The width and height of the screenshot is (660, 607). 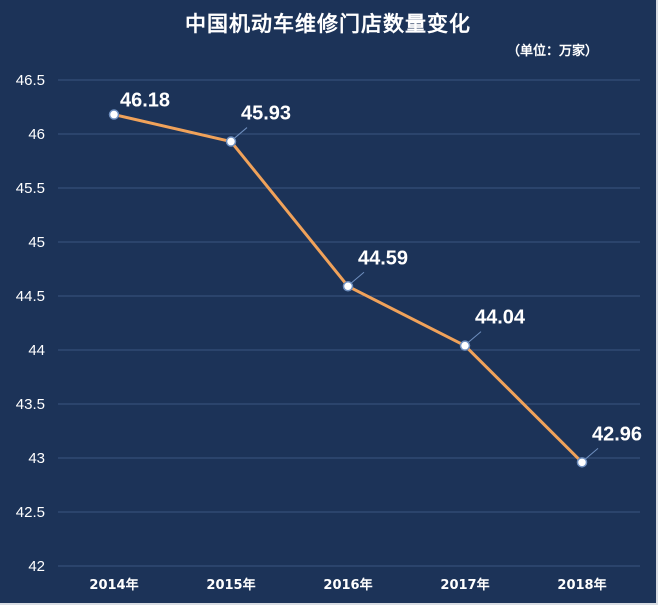 What do you see at coordinates (36, 566) in the screenshot?
I see `y-tick-label: 42` at bounding box center [36, 566].